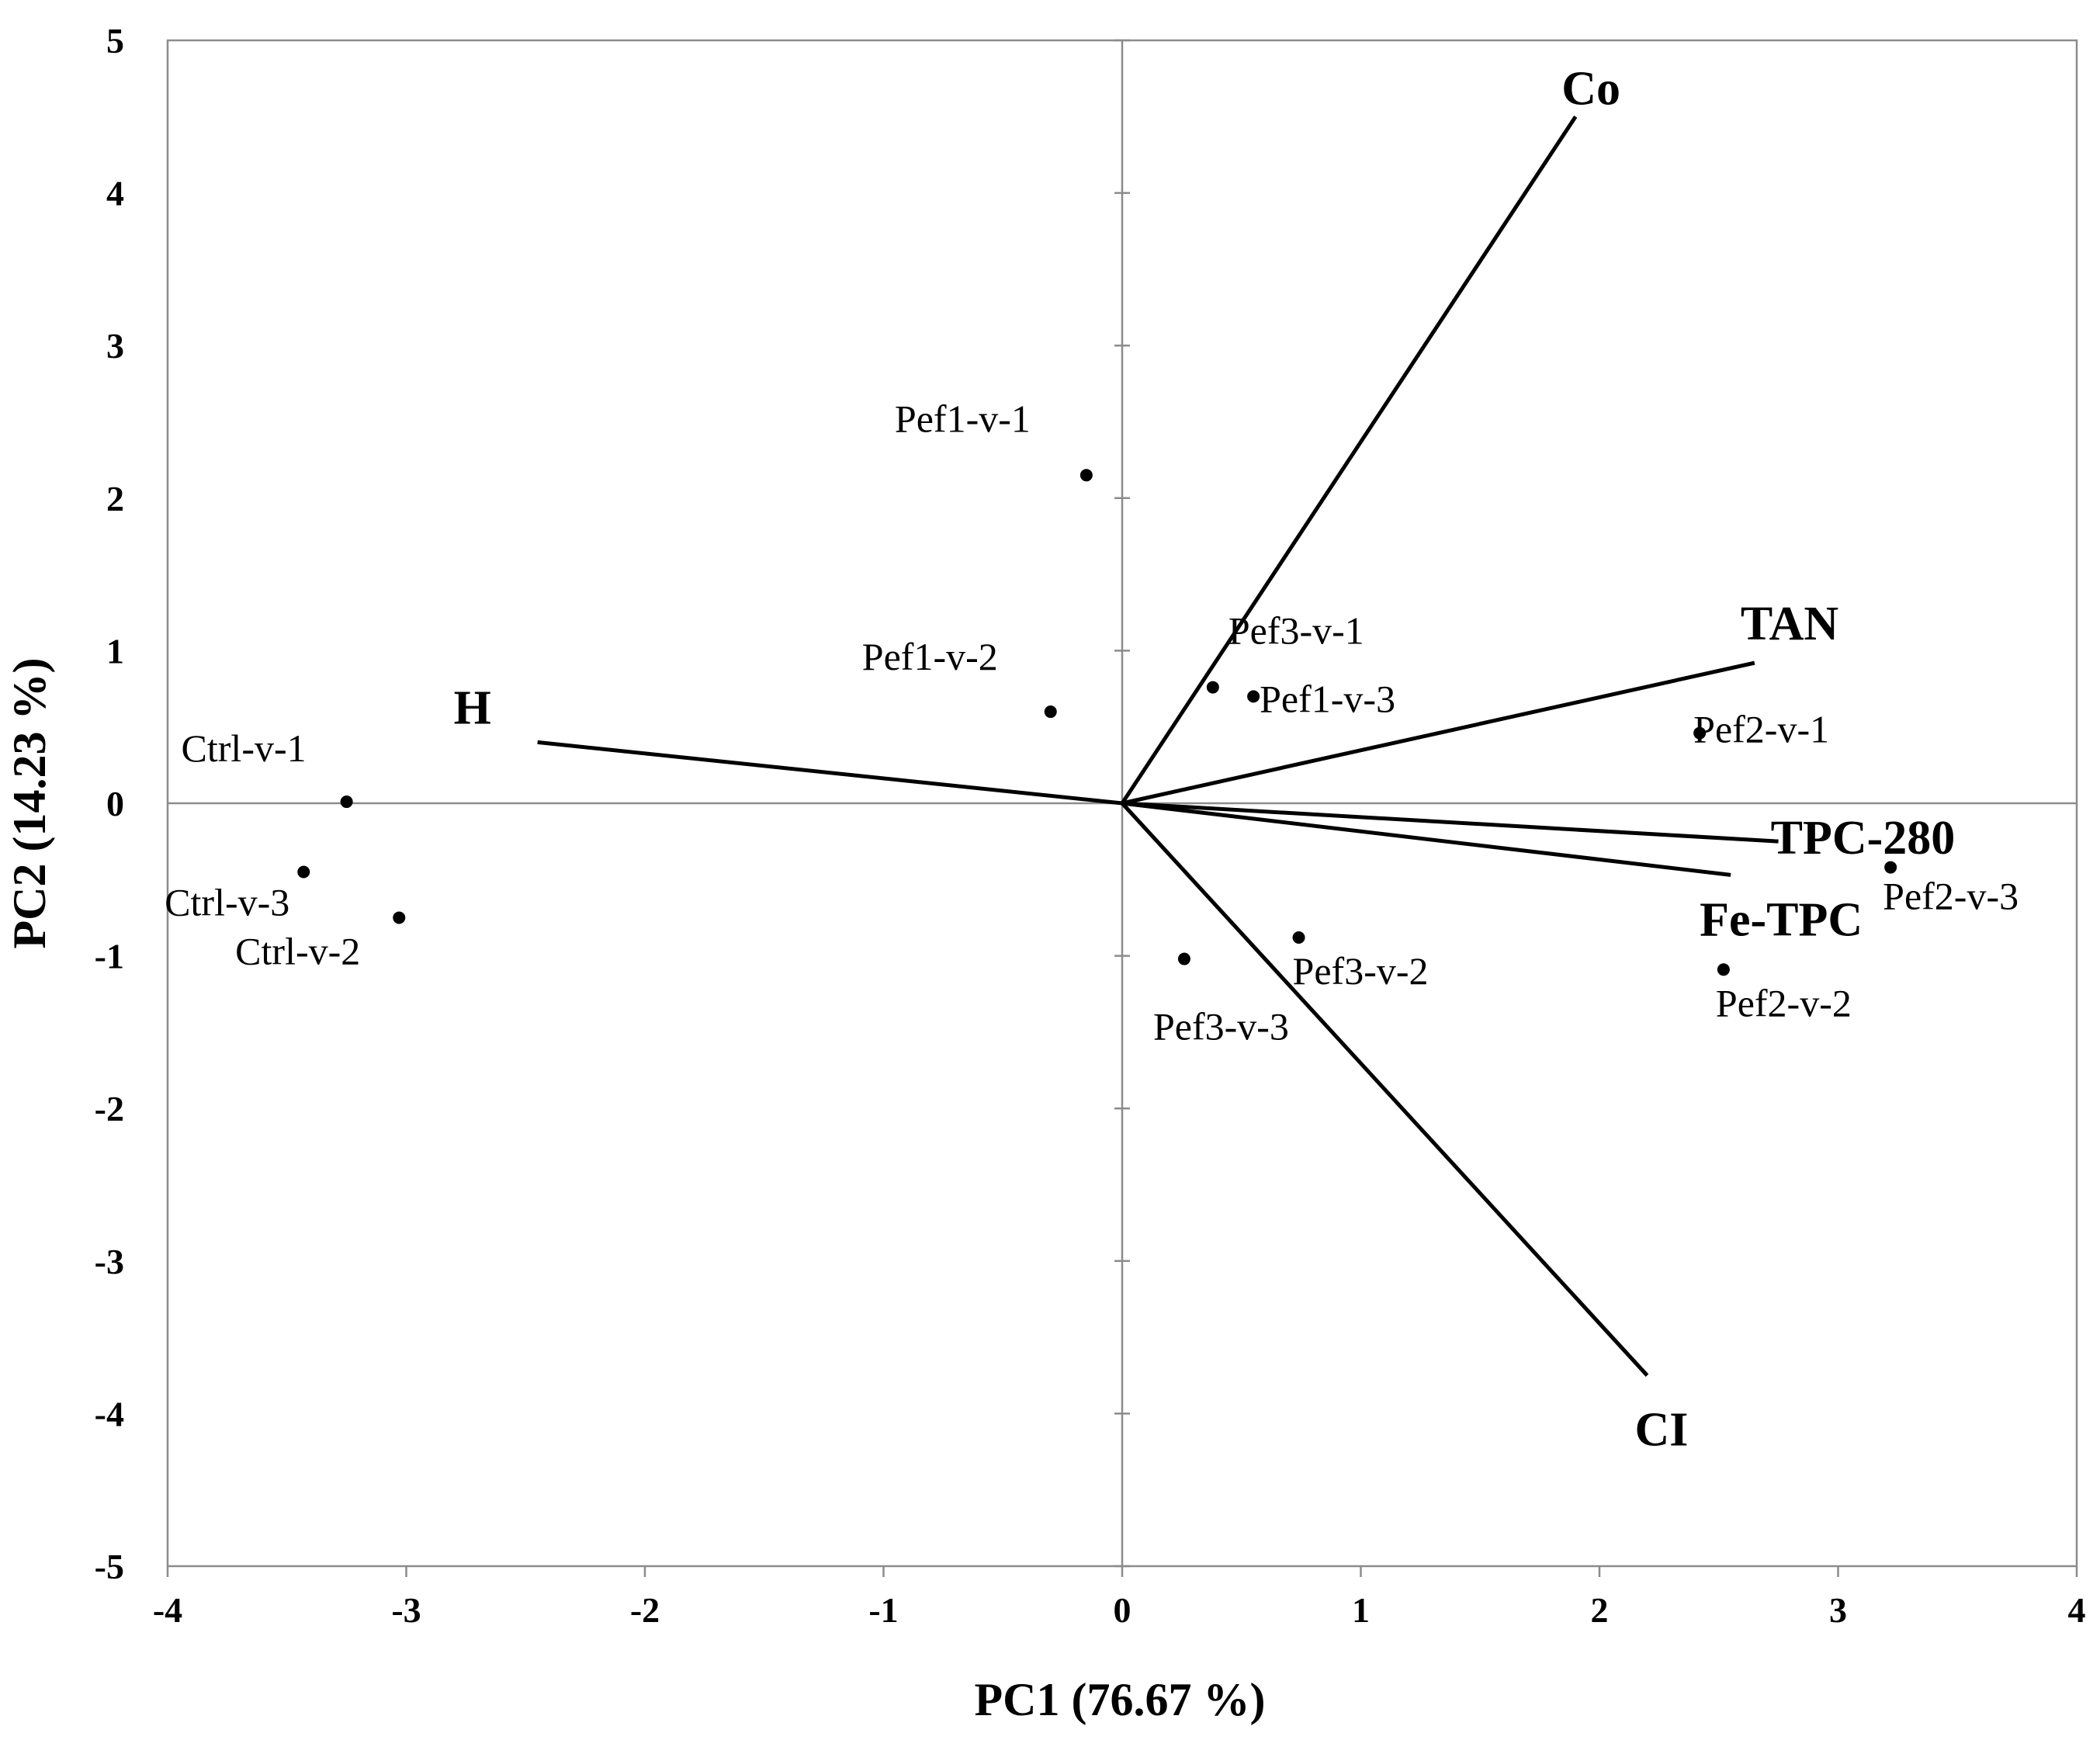  What do you see at coordinates (109, 1413) in the screenshot?
I see `y-tick-label: -4` at bounding box center [109, 1413].